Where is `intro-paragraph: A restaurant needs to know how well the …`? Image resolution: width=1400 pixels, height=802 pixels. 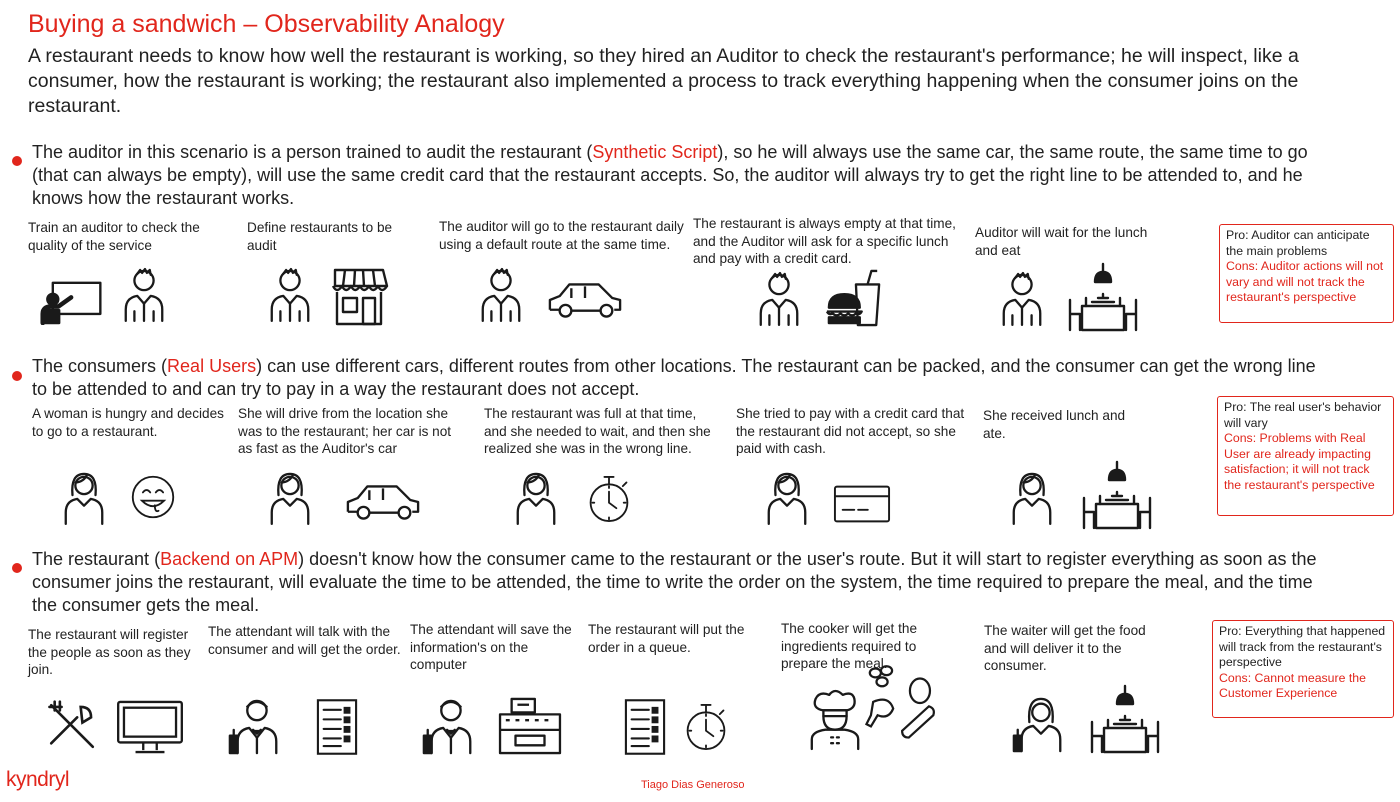 intro-paragraph: A restaurant needs to know how well the … is located at coordinates (663, 81).